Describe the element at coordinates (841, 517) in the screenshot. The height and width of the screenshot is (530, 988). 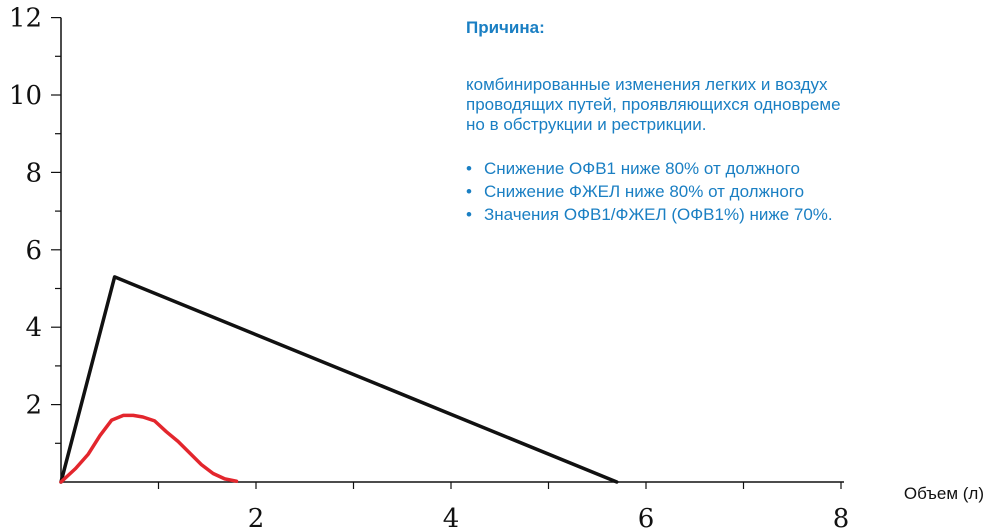
I see `x-tick-label: 8` at that location.